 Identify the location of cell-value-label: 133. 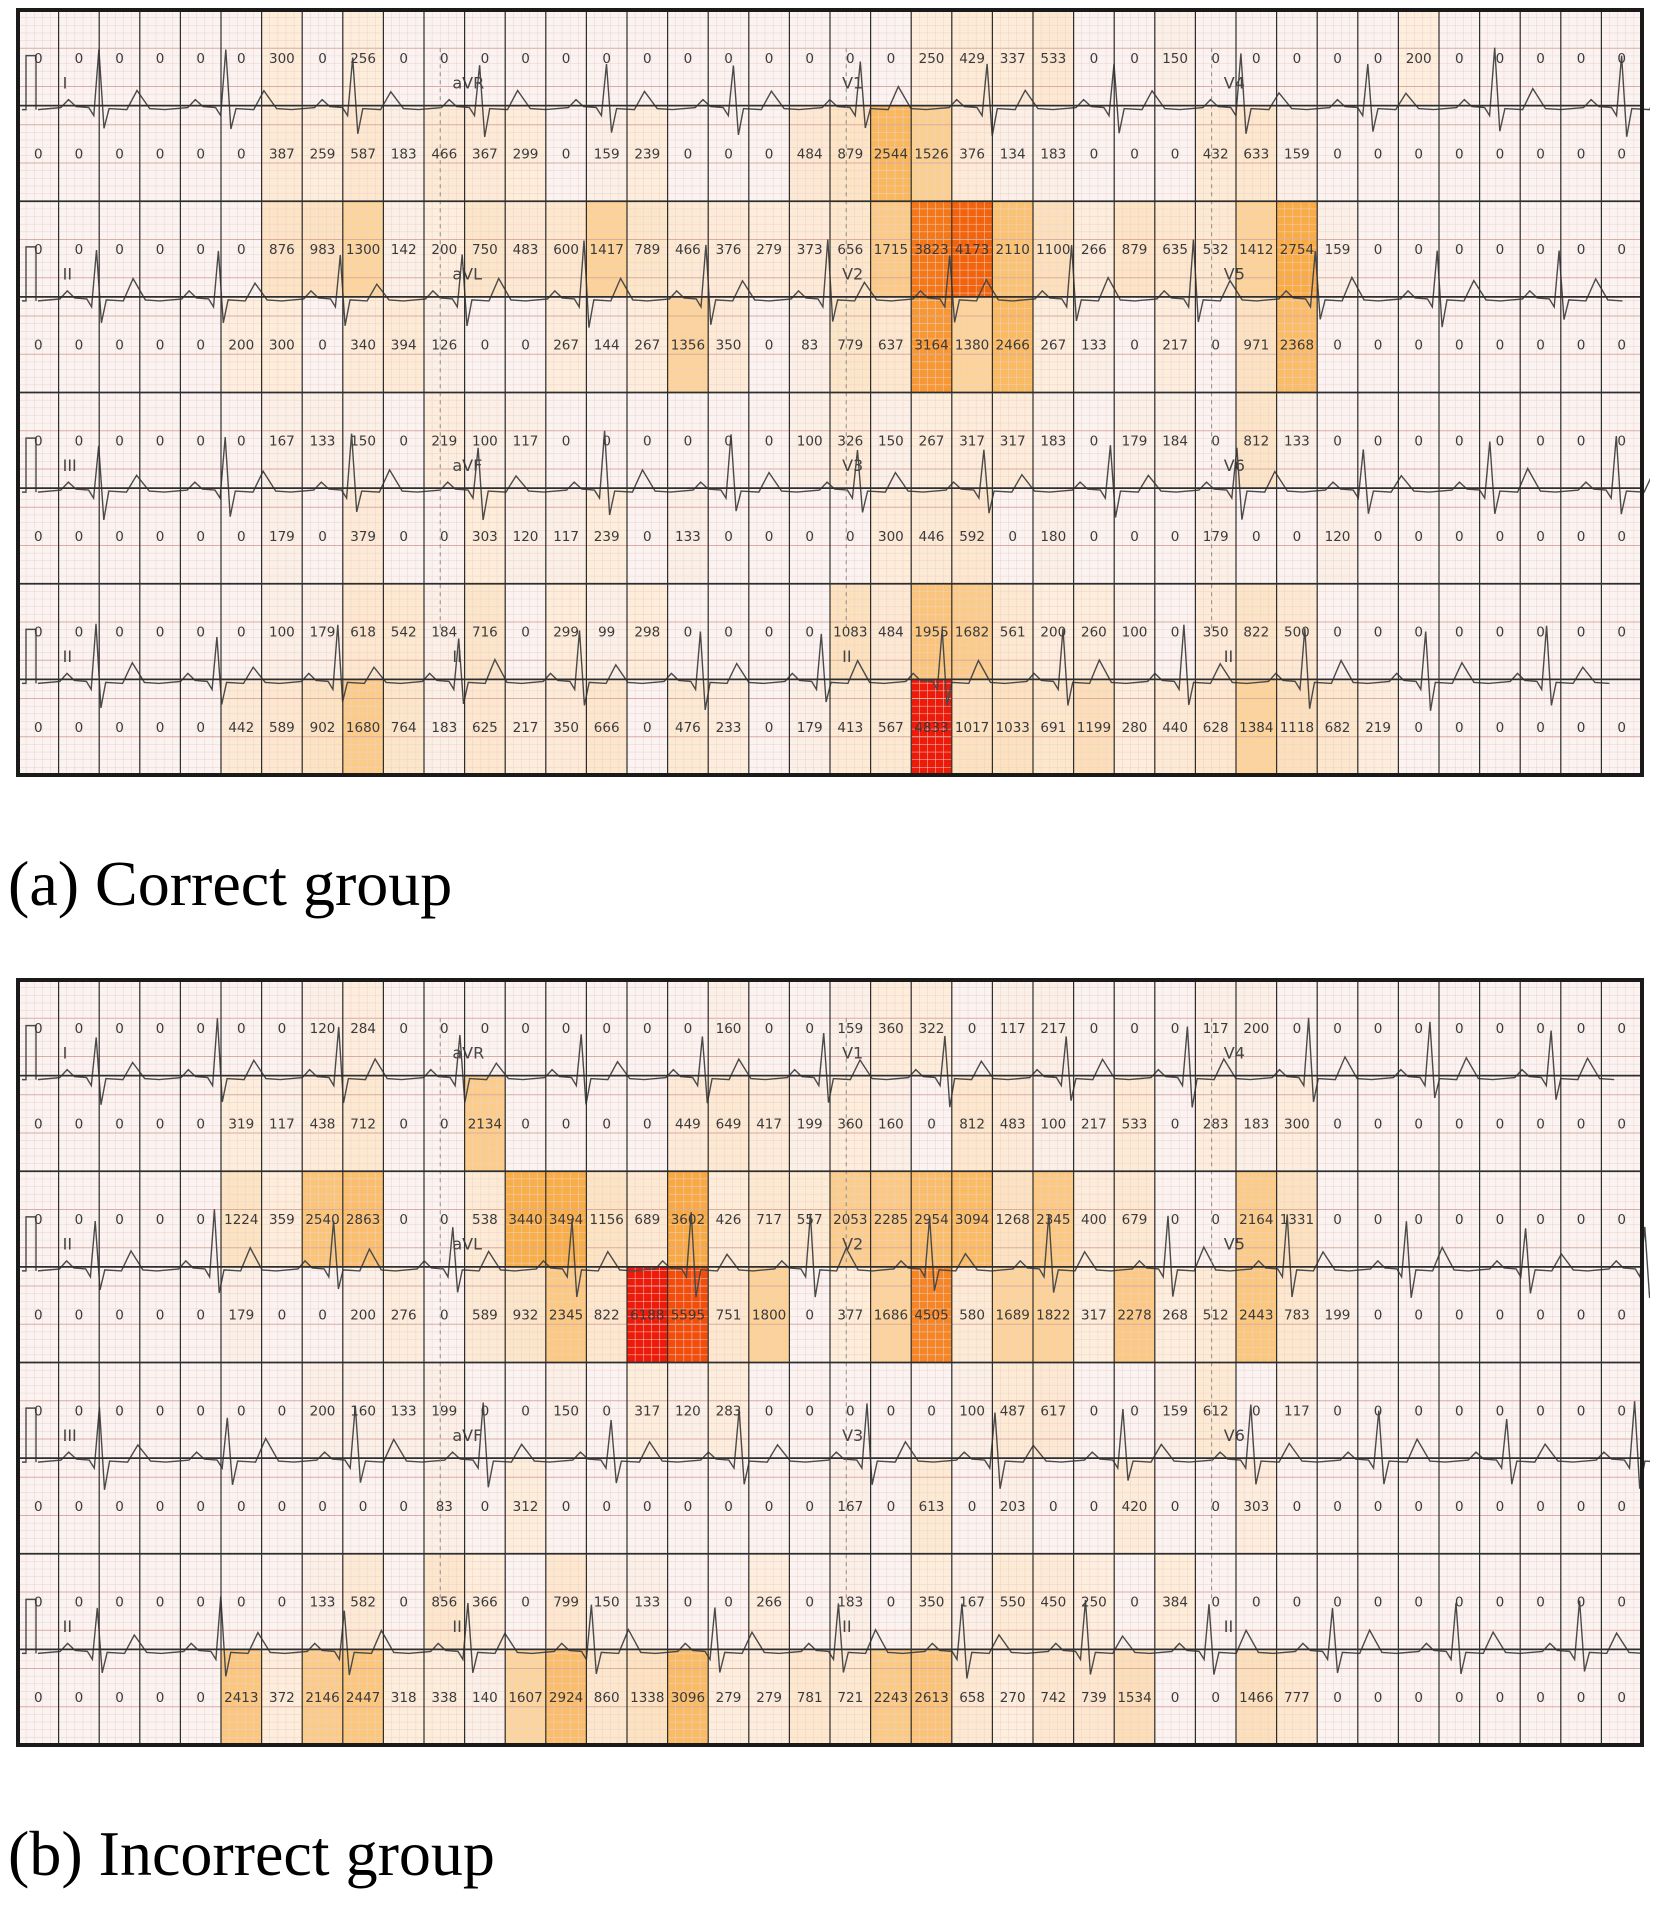
(323, 1603).